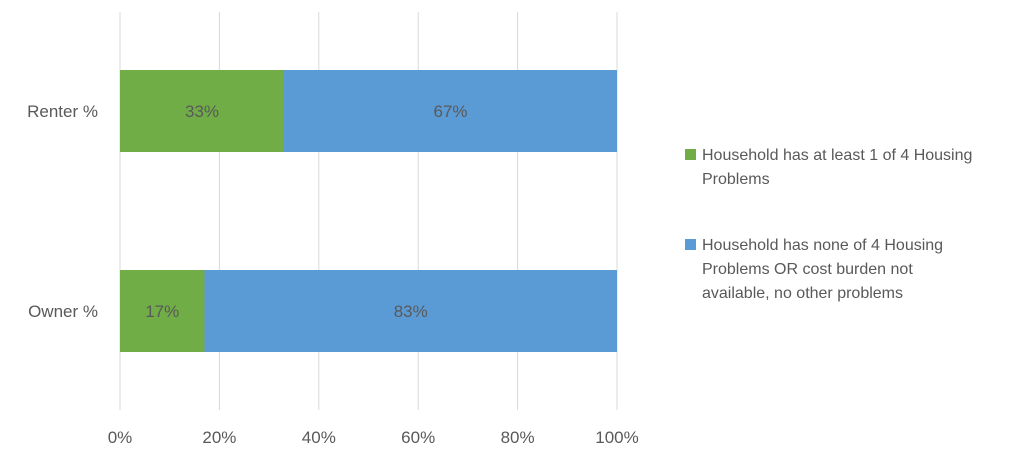 This screenshot has width=1029, height=452. I want to click on legend-label: Problems OR cost burden not, so click(807, 269).